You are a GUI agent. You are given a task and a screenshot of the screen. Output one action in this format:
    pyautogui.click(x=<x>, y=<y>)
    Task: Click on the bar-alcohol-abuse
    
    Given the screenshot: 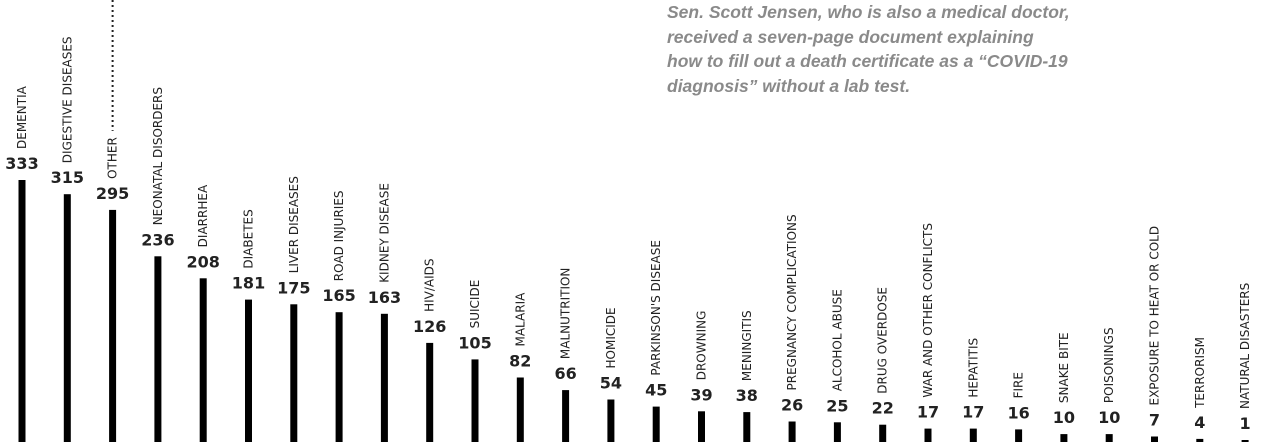 What is the action you would take?
    pyautogui.click(x=837, y=432)
    